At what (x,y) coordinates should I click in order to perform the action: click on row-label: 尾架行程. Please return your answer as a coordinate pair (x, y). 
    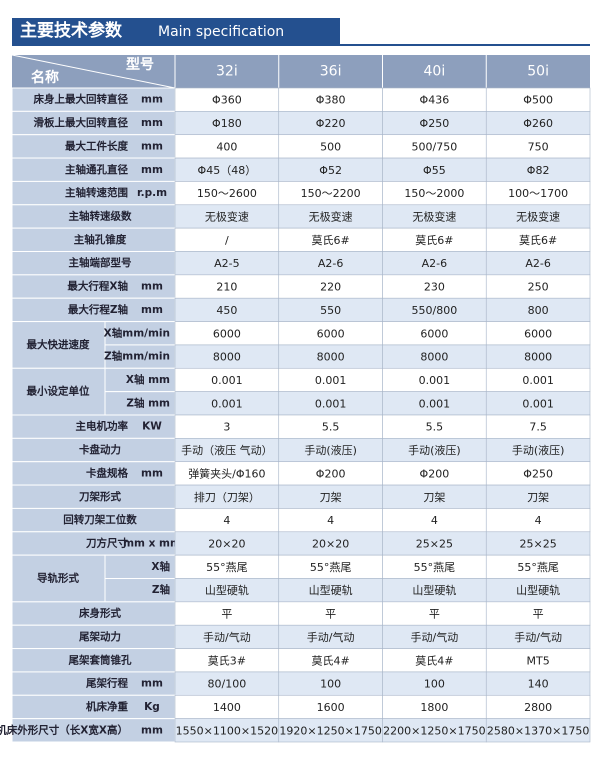
    Looking at the image, I should click on (107, 683).